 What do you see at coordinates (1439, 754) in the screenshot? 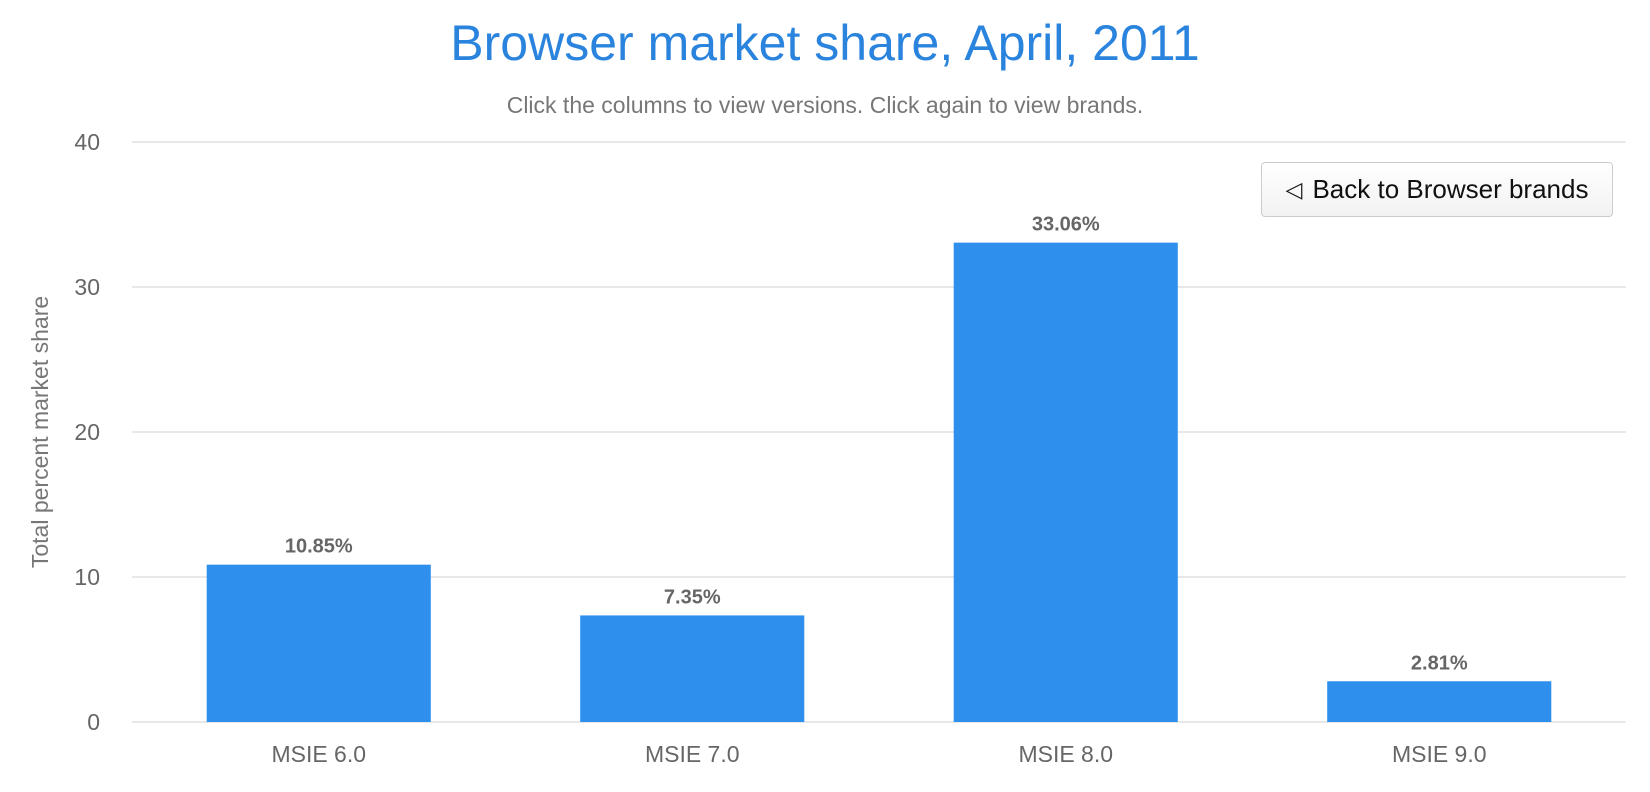
I see `x-tick-label: MSIE 9.0` at bounding box center [1439, 754].